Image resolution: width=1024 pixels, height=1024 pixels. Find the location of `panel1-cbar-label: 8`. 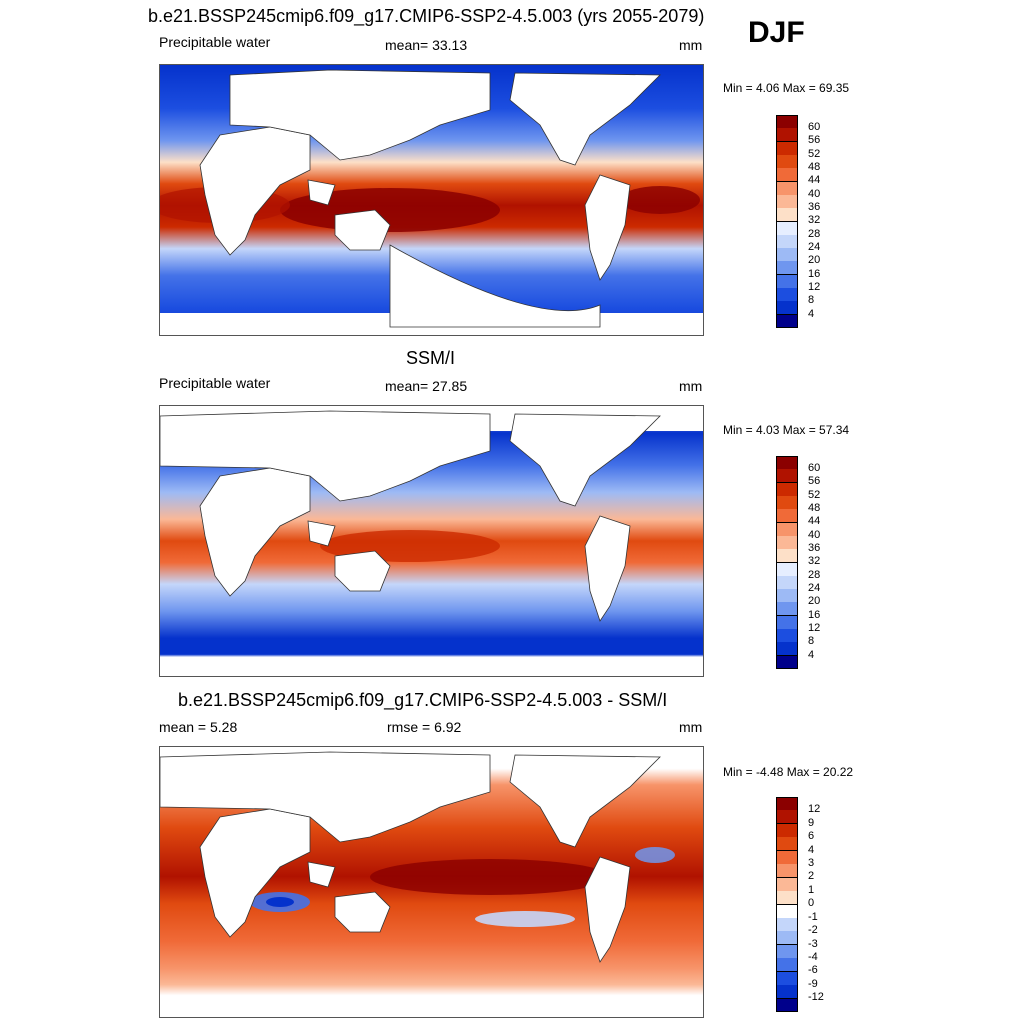

panel1-cbar-label: 8 is located at coordinates (811, 300).